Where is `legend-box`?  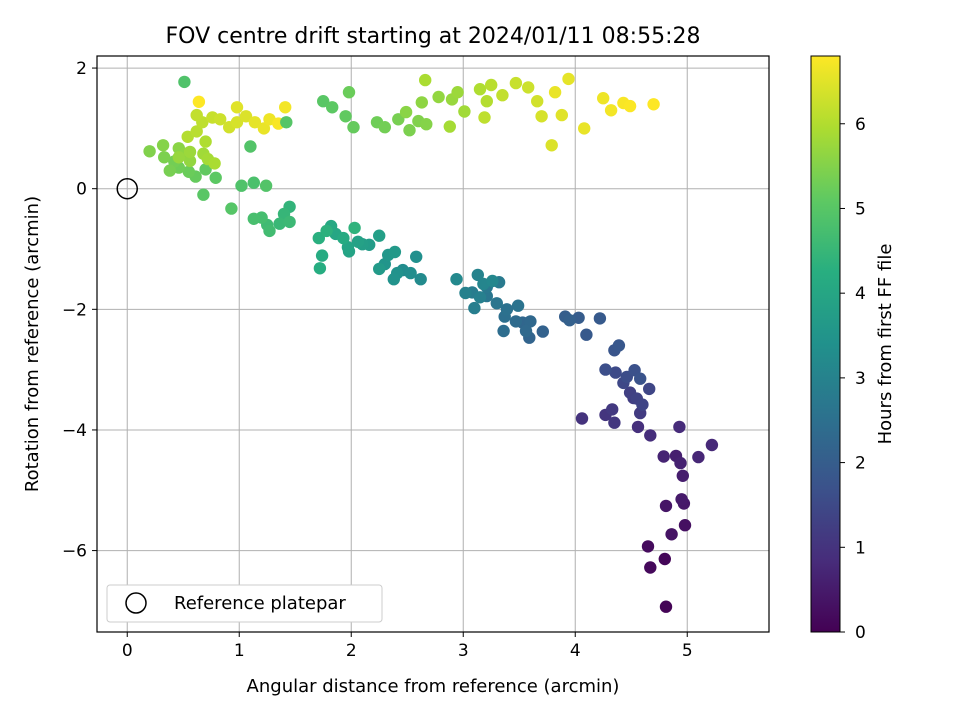 legend-box is located at coordinates (244, 603).